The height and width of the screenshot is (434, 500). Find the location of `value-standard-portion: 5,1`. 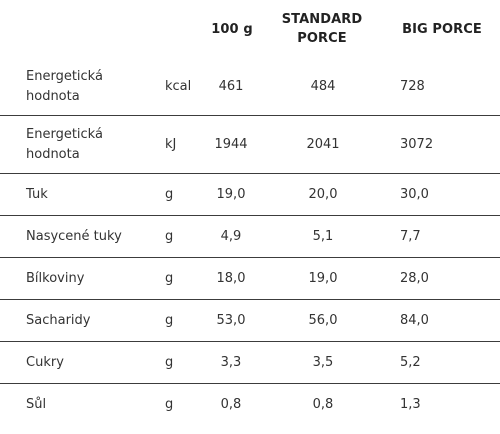

value-standard-portion: 5,1 is located at coordinates (323, 236).